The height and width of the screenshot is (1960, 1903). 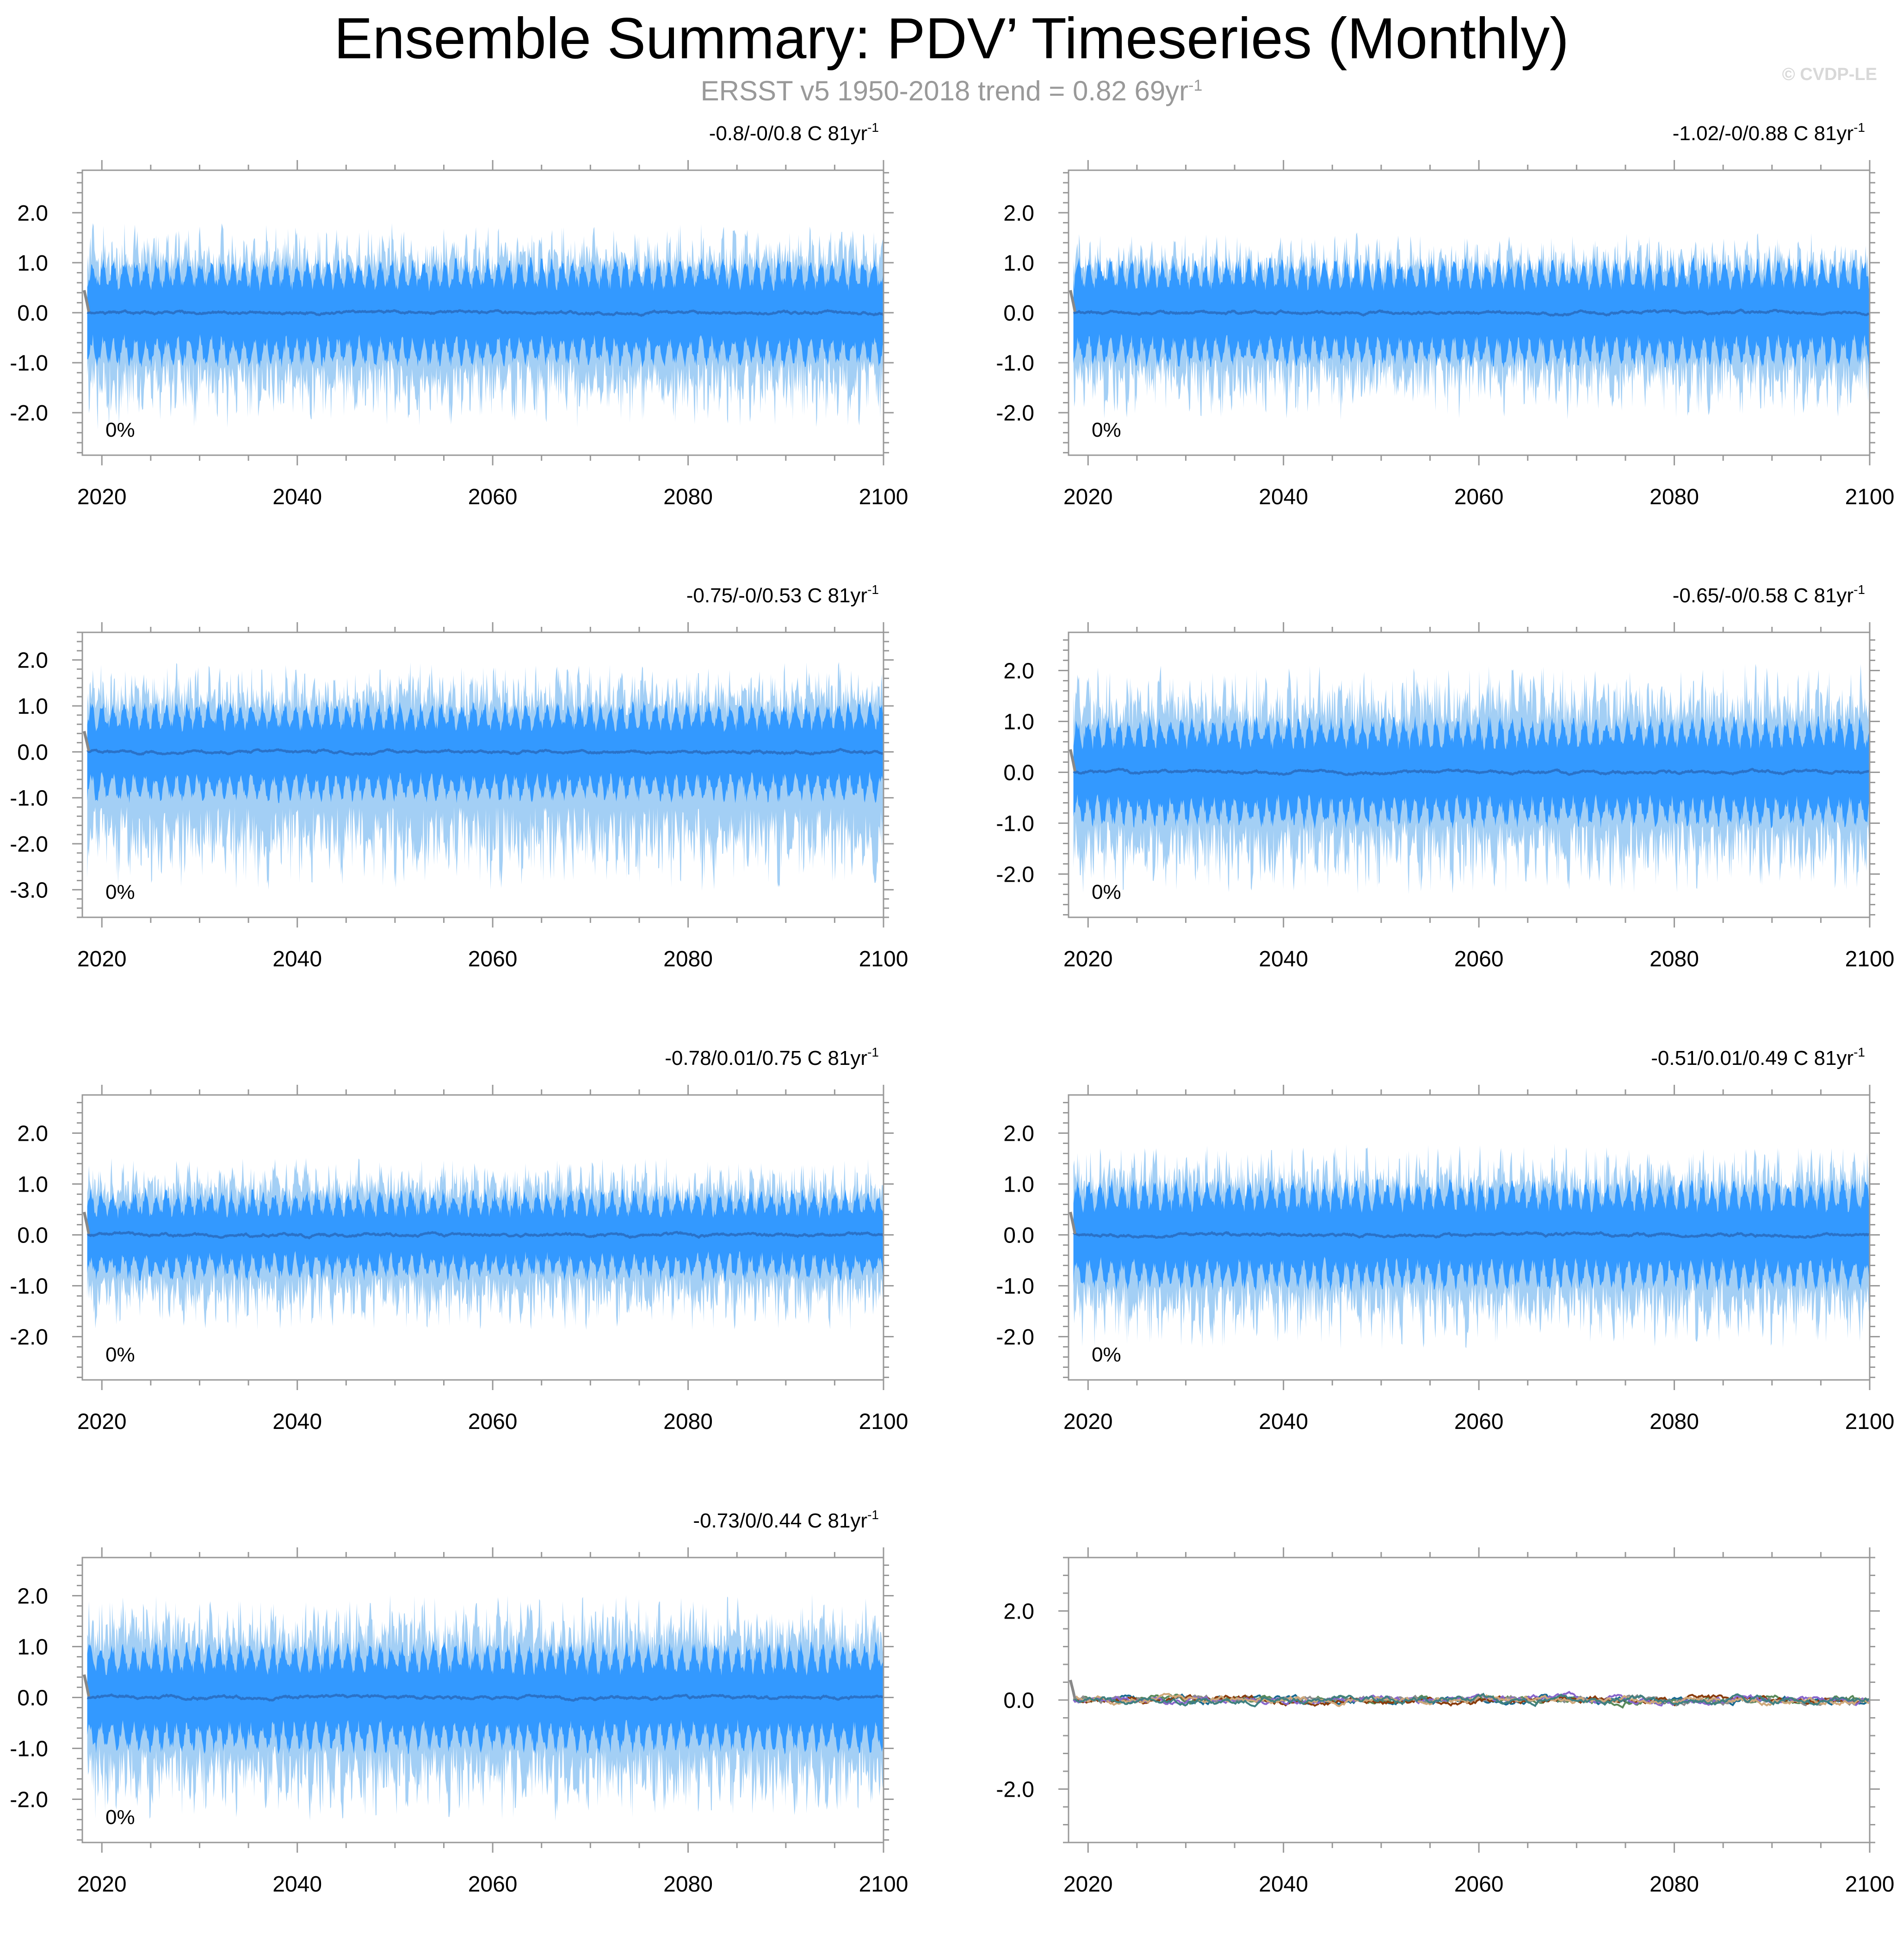 I want to click on figure-subtitle: ERSST v5 1950-2018 trend = 0.82 69yr-1, so click(x=951, y=91).